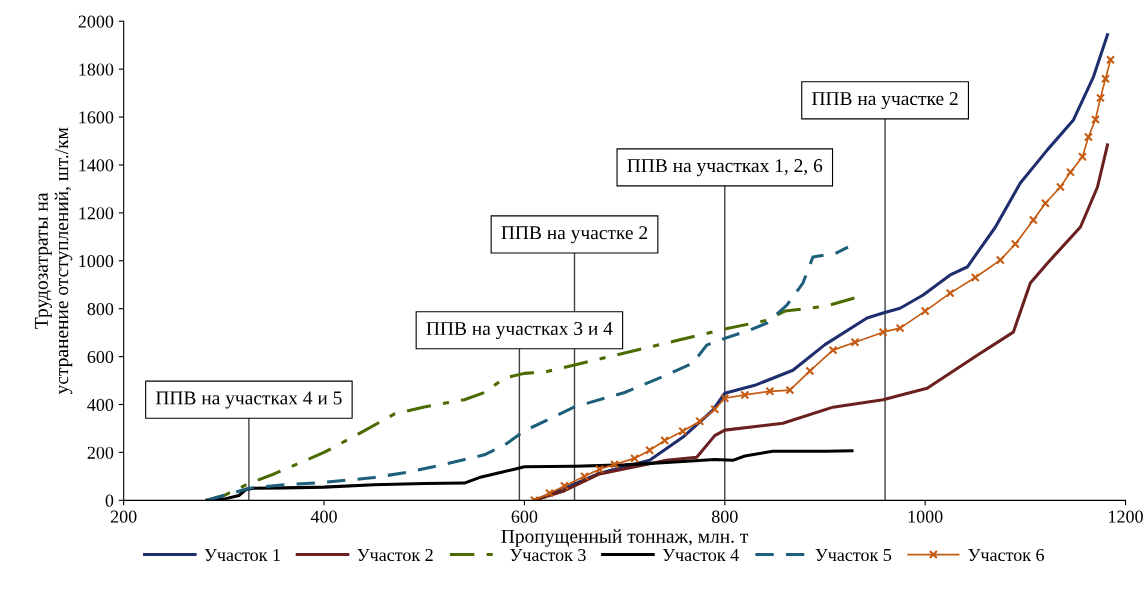 This screenshot has height=590, width=1145. Describe the element at coordinates (323, 516) in the screenshot. I see `x-tick-label: 400` at that location.